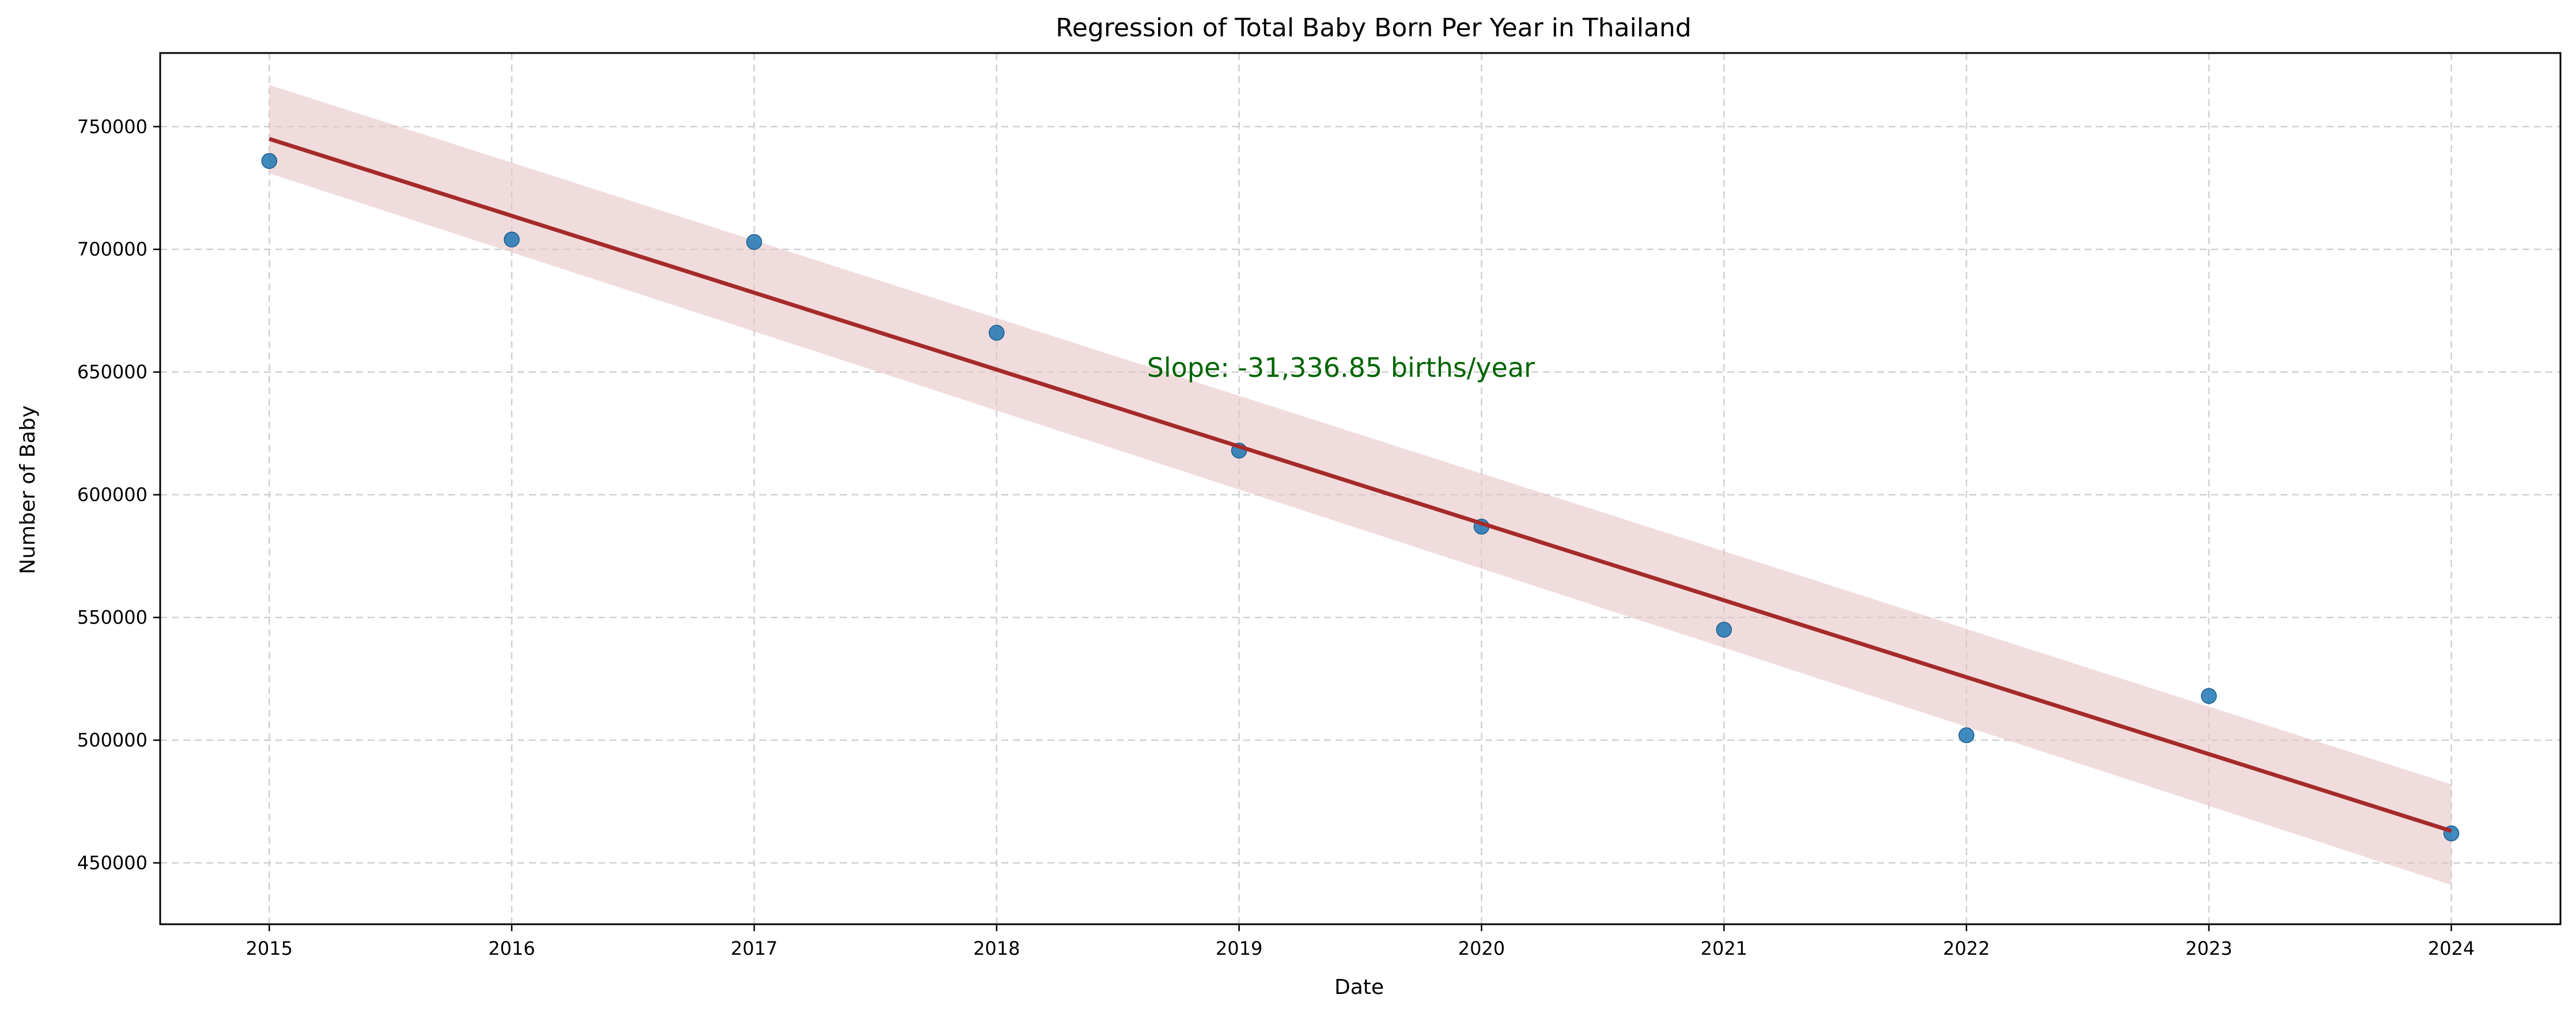  Describe the element at coordinates (754, 948) in the screenshot. I see `x-tick-label: 2017` at that location.